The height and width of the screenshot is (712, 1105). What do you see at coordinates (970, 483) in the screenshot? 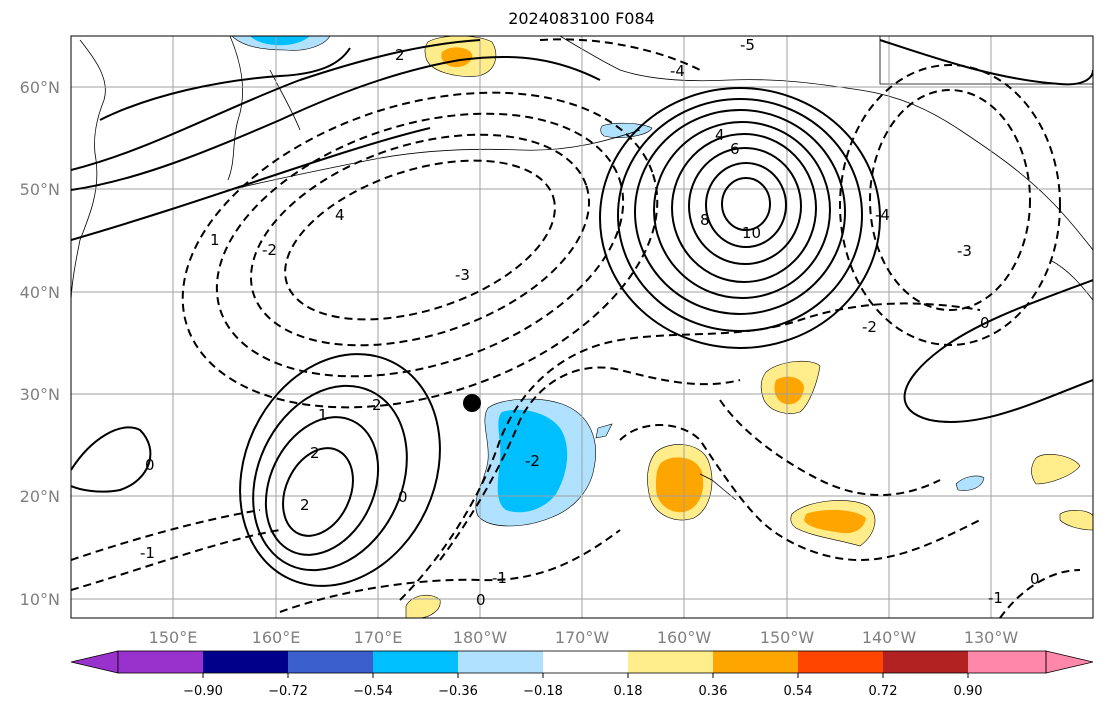
I see `cold-patch-far-east` at bounding box center [970, 483].